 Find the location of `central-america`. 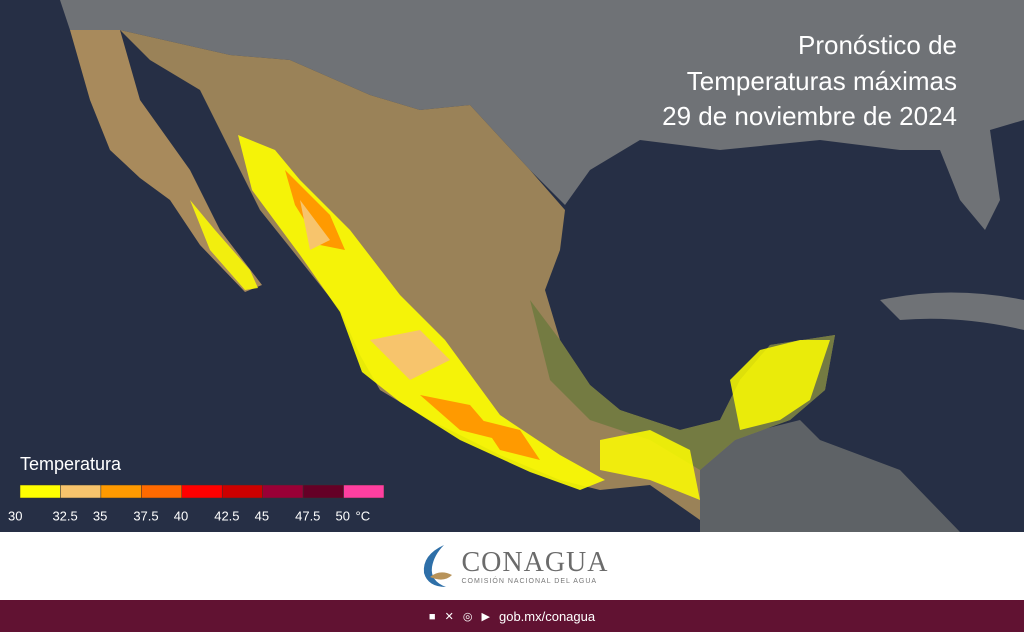

central-america is located at coordinates (830, 476).